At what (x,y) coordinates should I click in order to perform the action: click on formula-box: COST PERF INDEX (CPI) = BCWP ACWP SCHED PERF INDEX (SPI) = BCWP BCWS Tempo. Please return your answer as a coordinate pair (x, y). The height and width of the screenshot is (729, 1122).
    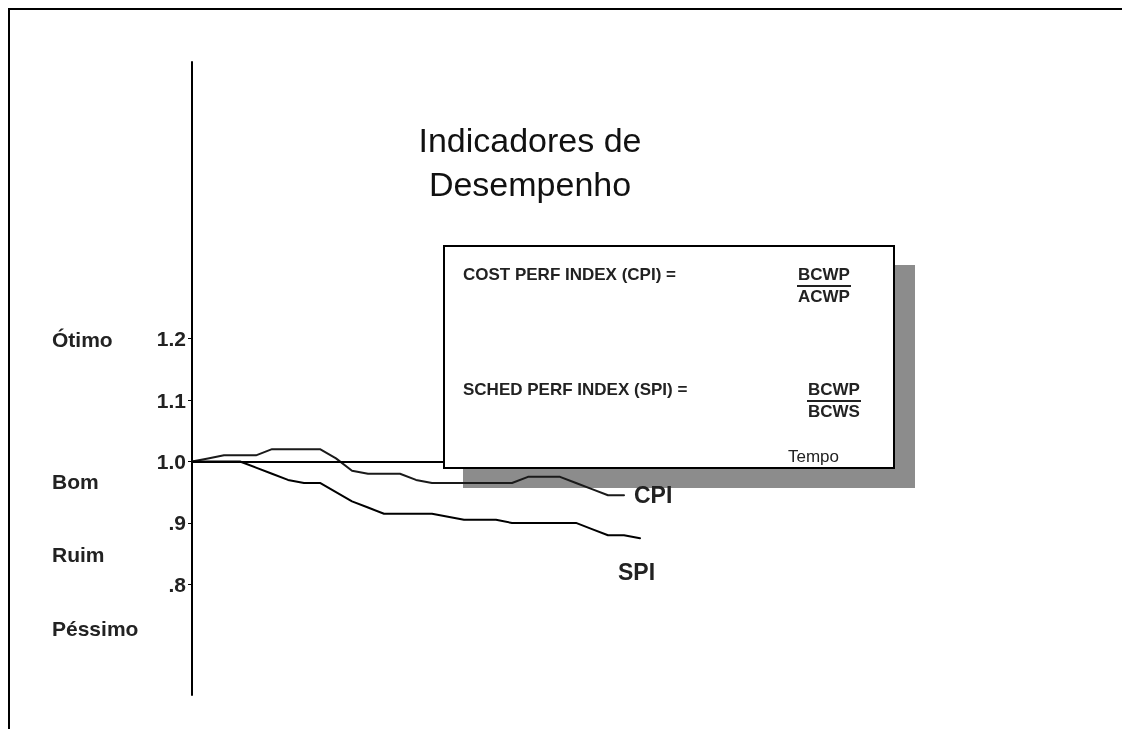
    Looking at the image, I should click on (669, 357).